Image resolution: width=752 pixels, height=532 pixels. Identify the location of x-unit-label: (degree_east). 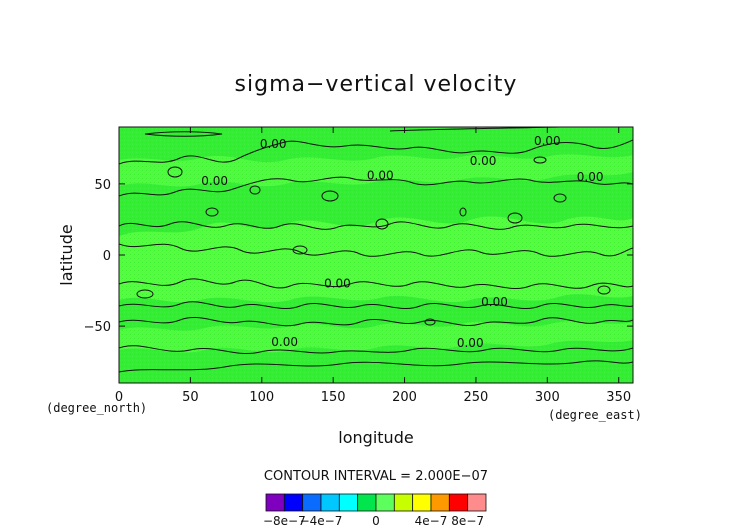
(595, 415).